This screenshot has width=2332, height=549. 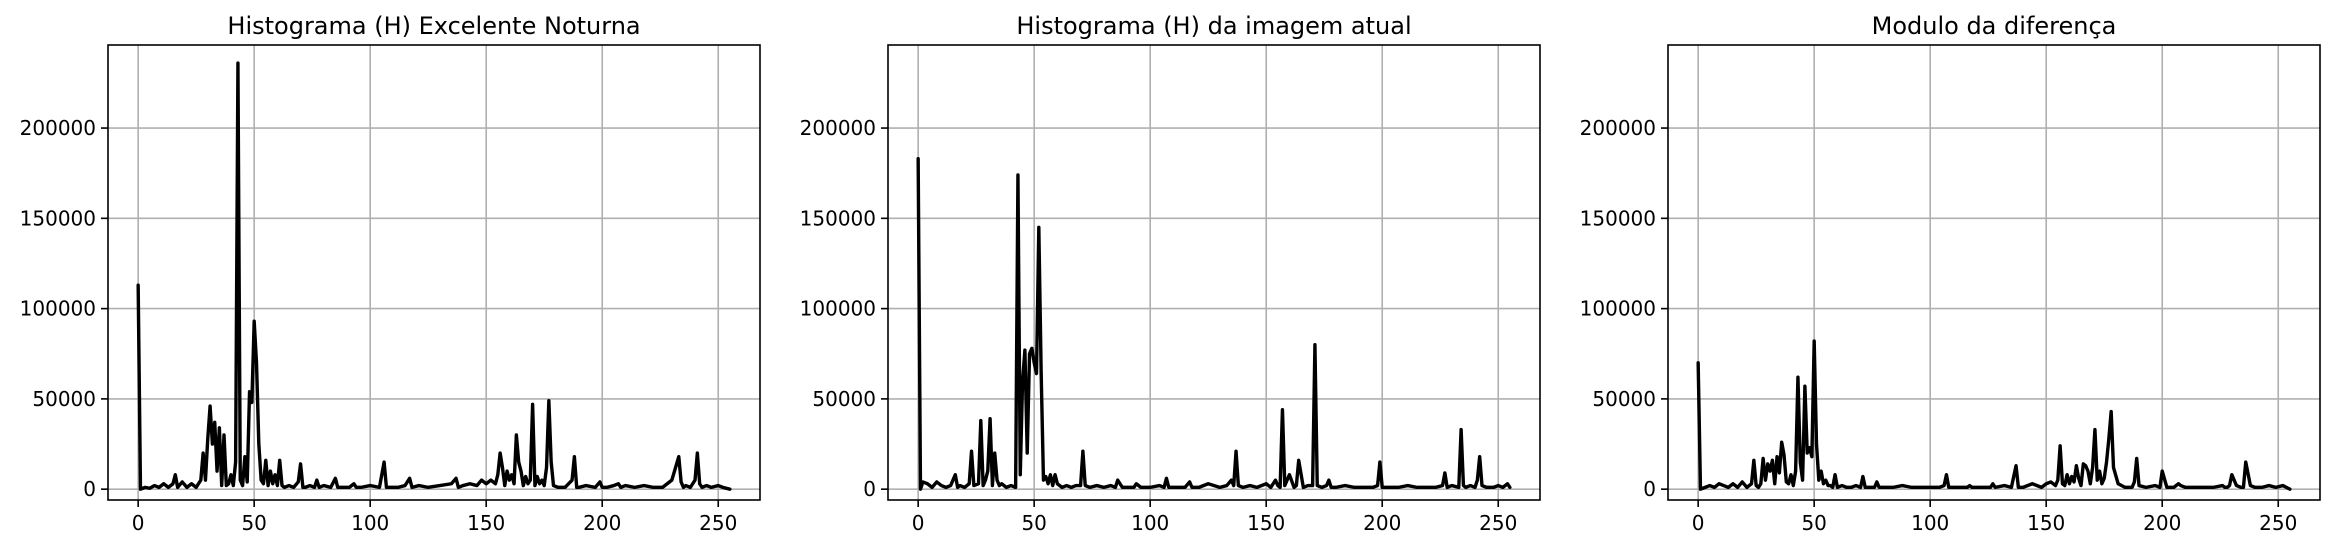 What do you see at coordinates (433, 26) in the screenshot?
I see `chart-title: Histograma (H) Excelente Noturna` at bounding box center [433, 26].